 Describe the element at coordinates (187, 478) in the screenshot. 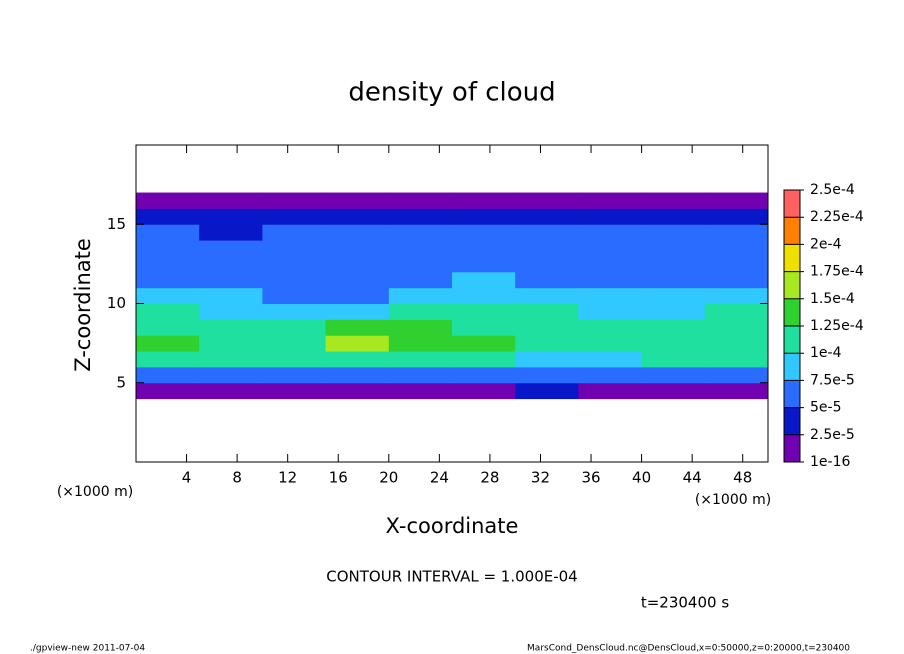

I see `x-tick-label: 4` at that location.